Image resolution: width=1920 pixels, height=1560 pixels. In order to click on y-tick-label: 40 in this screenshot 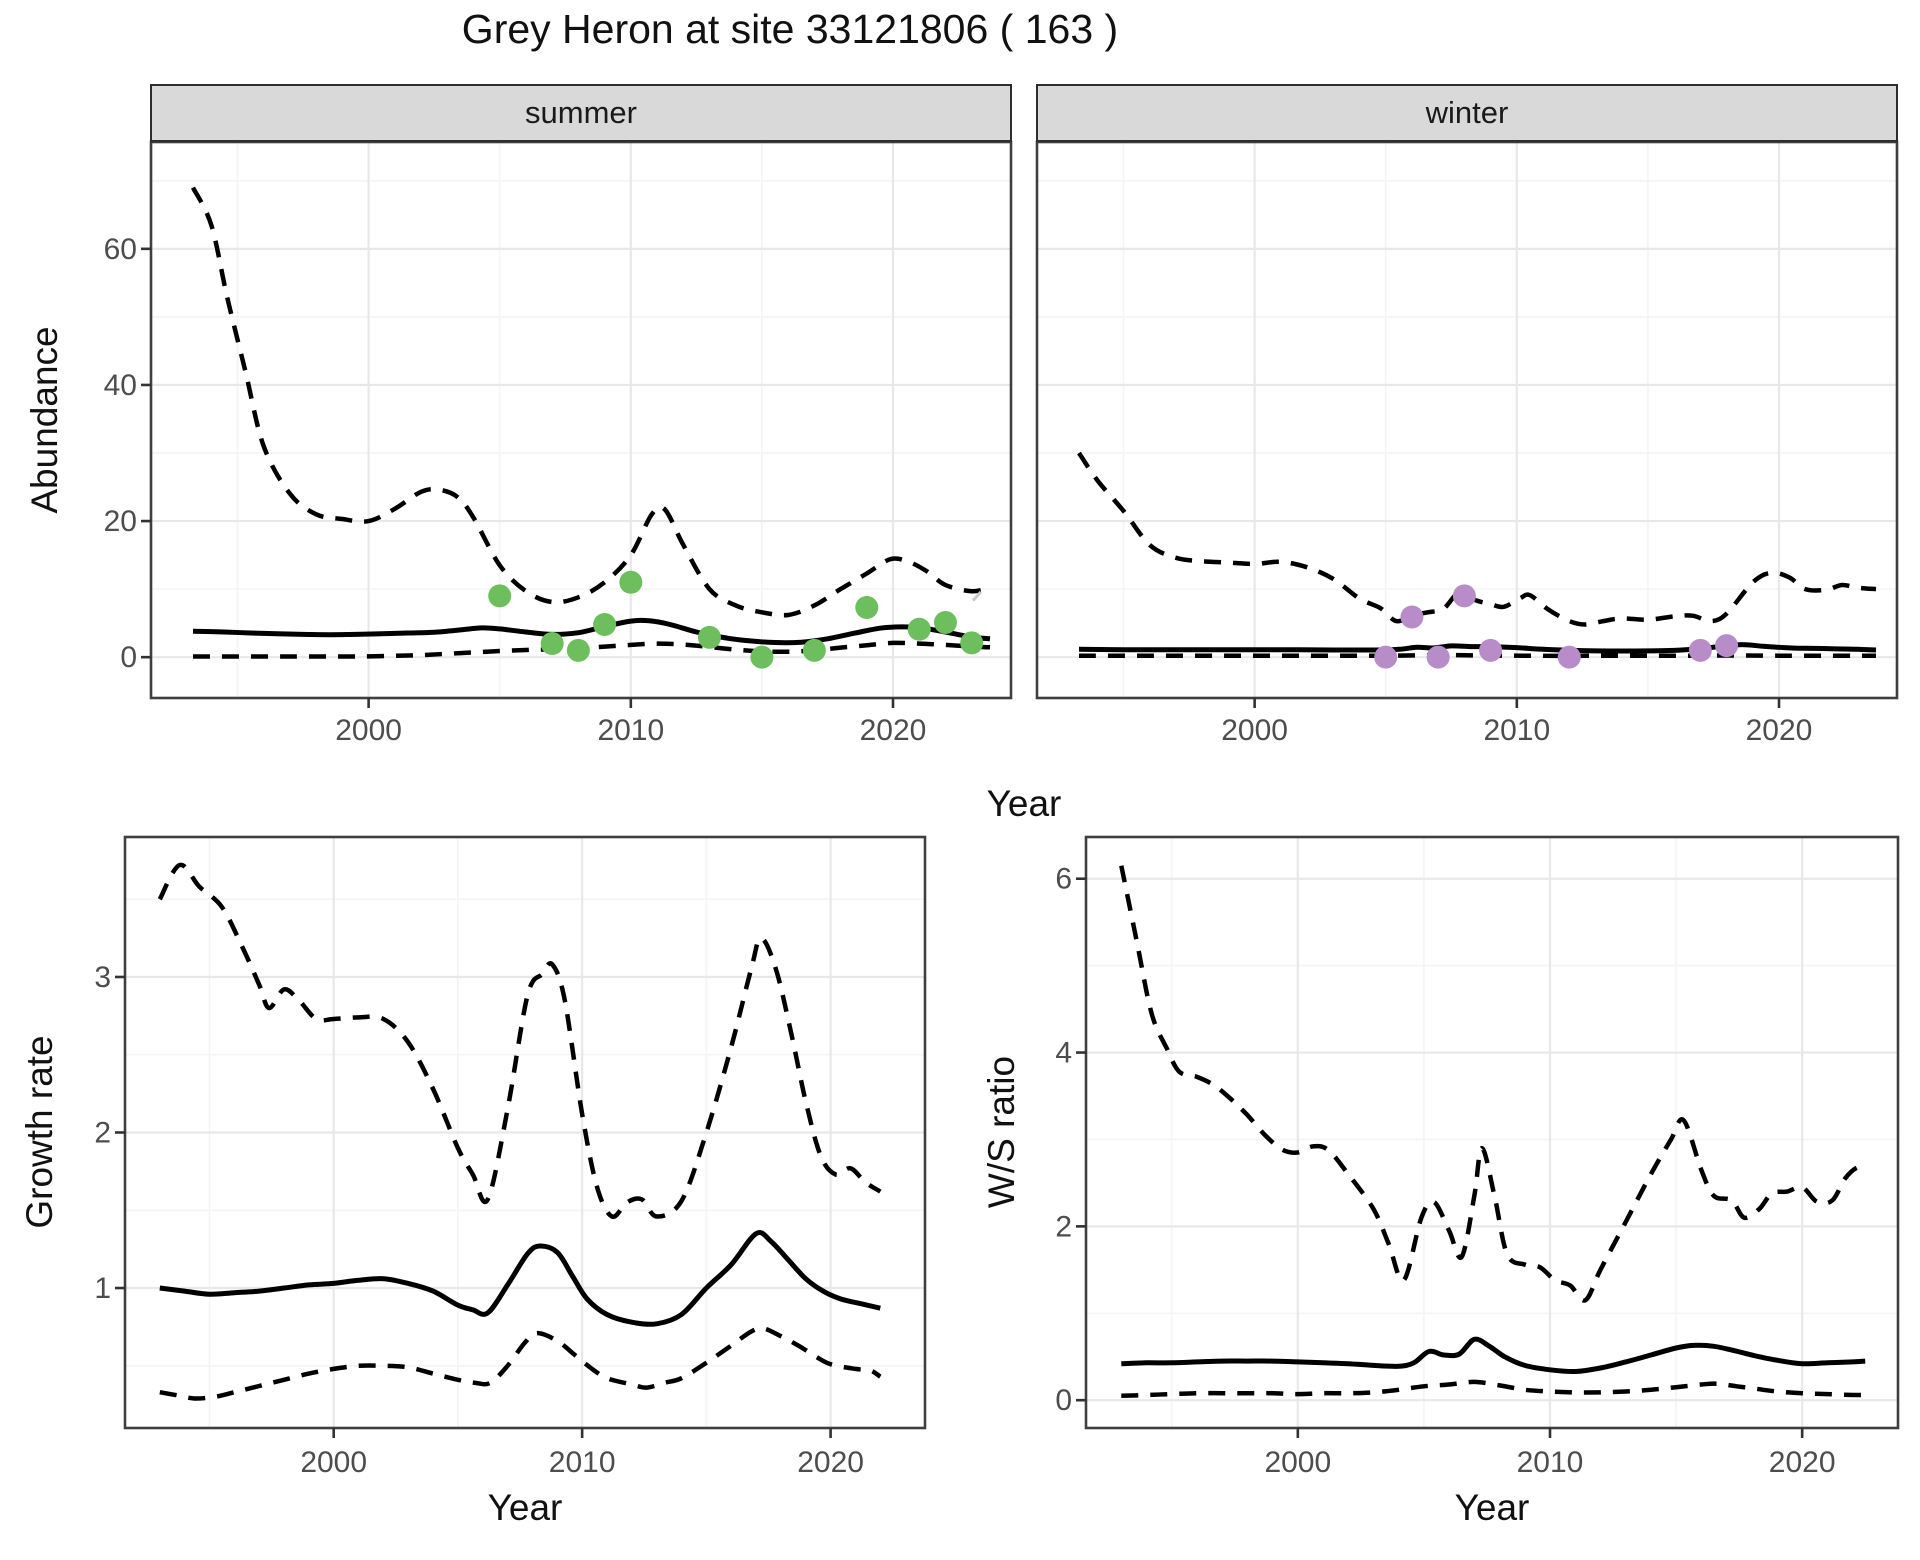, I will do `click(120, 385)`.